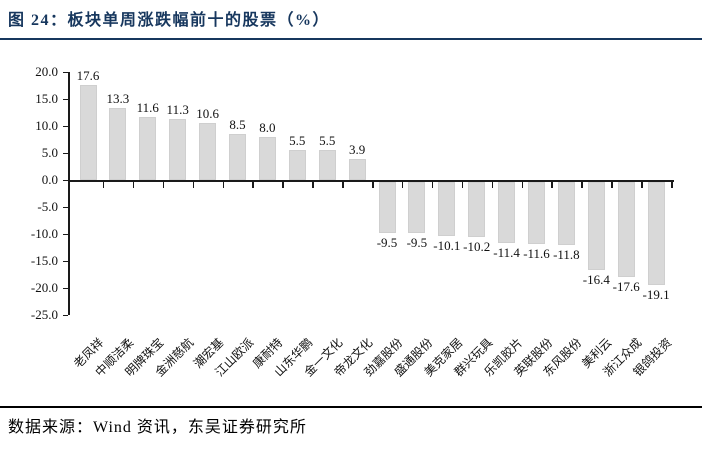 This screenshot has height=450, width=702. What do you see at coordinates (566, 255) in the screenshot?
I see `bar-value-label: -11.8` at bounding box center [566, 255].